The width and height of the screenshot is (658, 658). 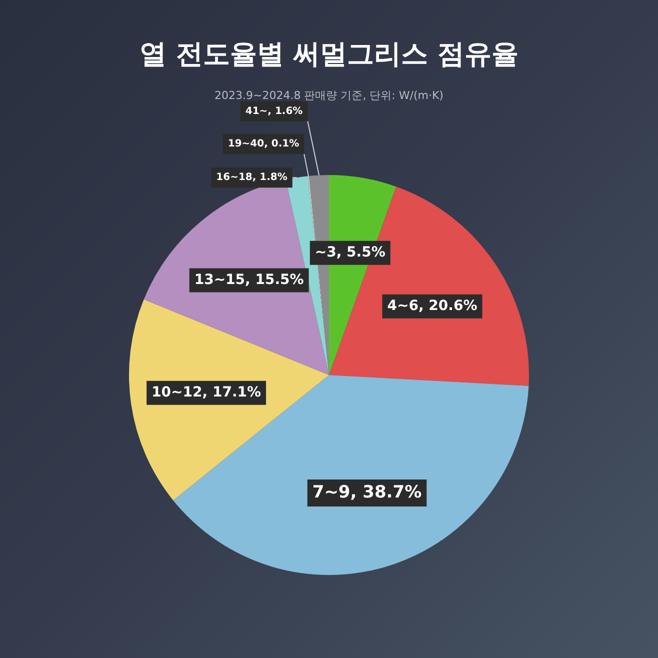 What do you see at coordinates (282, 144) in the screenshot?
I see `data-label: , 0.1%` at bounding box center [282, 144].